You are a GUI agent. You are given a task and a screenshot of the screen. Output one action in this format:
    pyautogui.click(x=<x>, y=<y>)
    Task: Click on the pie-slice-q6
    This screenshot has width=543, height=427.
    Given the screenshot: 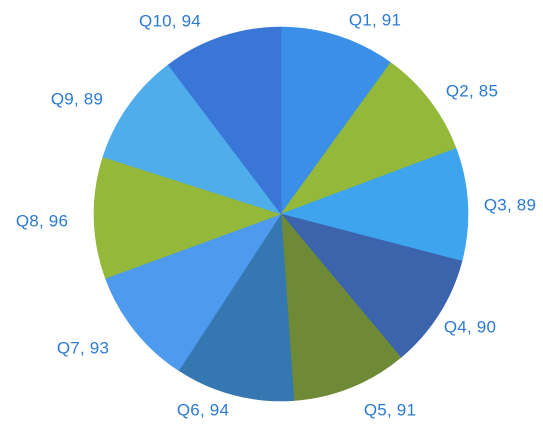 What is the action you would take?
    pyautogui.click(x=236, y=307)
    